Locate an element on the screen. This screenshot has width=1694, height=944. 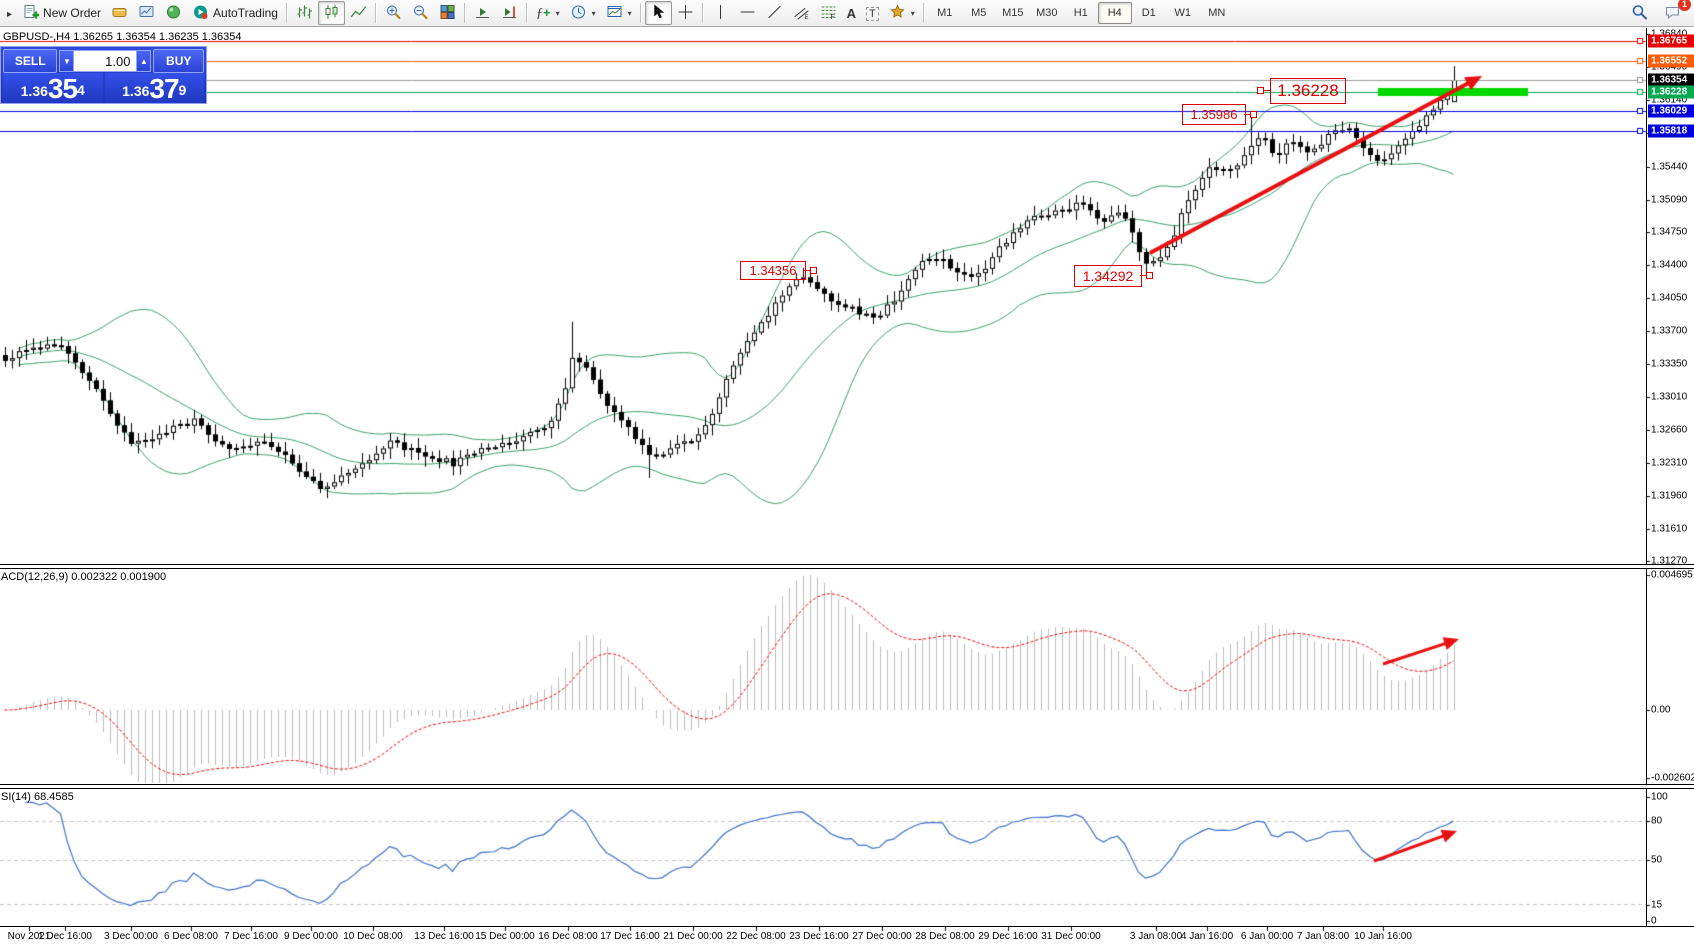
cursor-tool is located at coordinates (658, 13).